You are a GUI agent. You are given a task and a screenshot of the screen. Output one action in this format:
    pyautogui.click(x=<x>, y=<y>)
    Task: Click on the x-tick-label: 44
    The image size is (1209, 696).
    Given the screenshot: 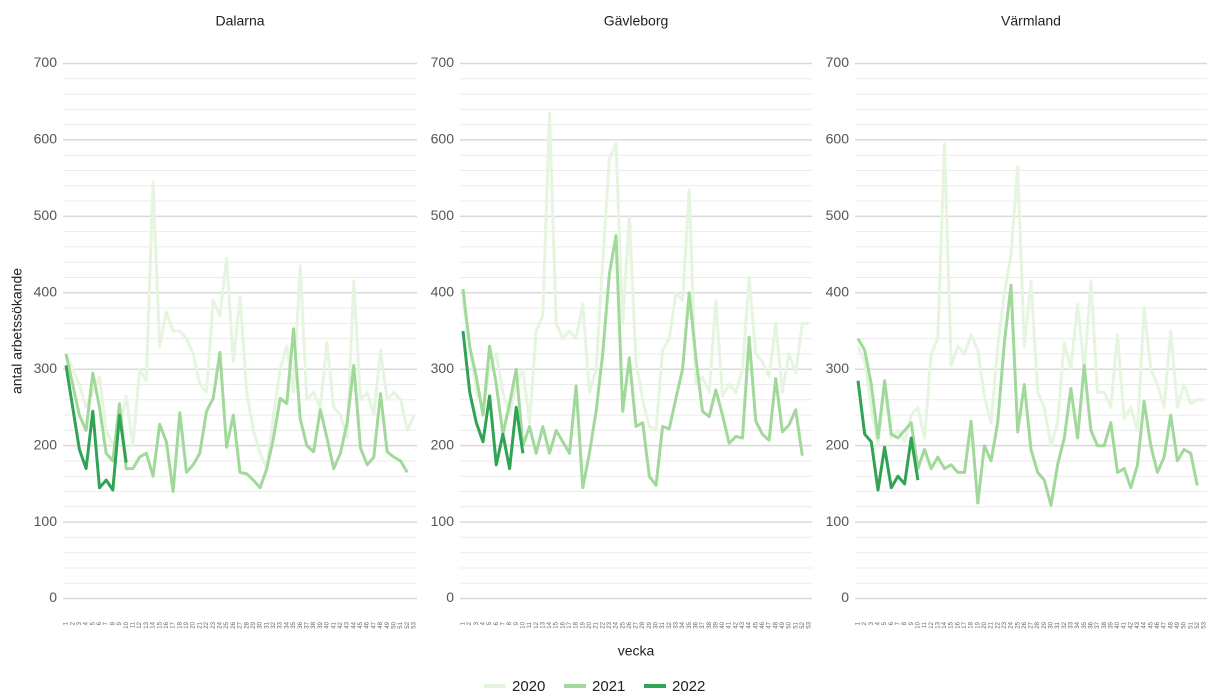 What is the action you would take?
    pyautogui.click(x=354, y=624)
    